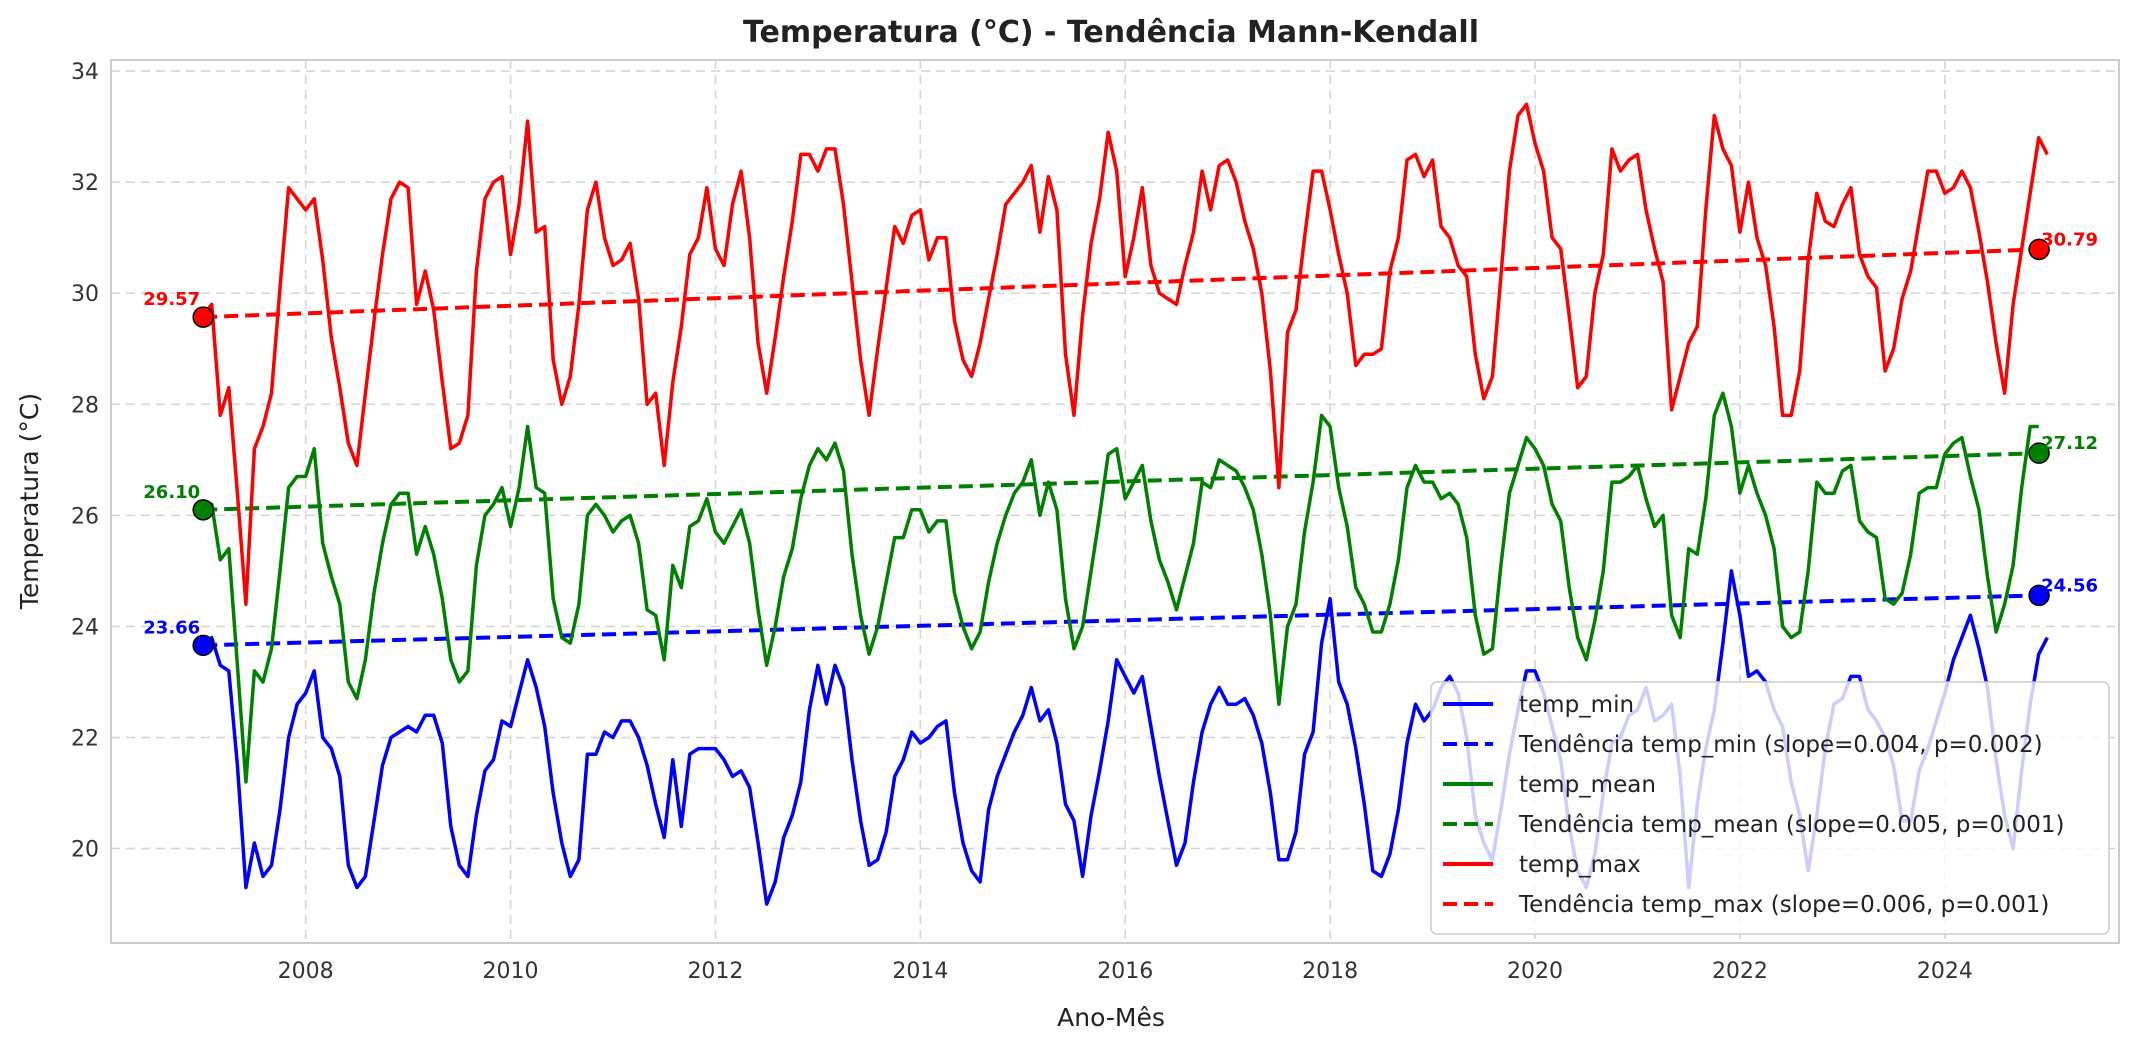 The width and height of the screenshot is (2131, 1051). I want to click on x-tick-label-2012: 2012, so click(715, 971).